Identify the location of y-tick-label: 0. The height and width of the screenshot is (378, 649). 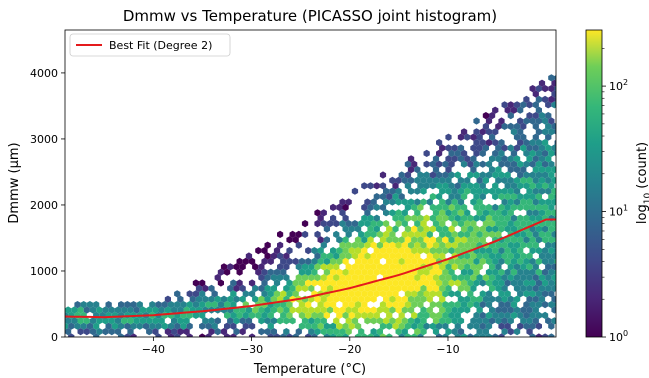
(54, 337).